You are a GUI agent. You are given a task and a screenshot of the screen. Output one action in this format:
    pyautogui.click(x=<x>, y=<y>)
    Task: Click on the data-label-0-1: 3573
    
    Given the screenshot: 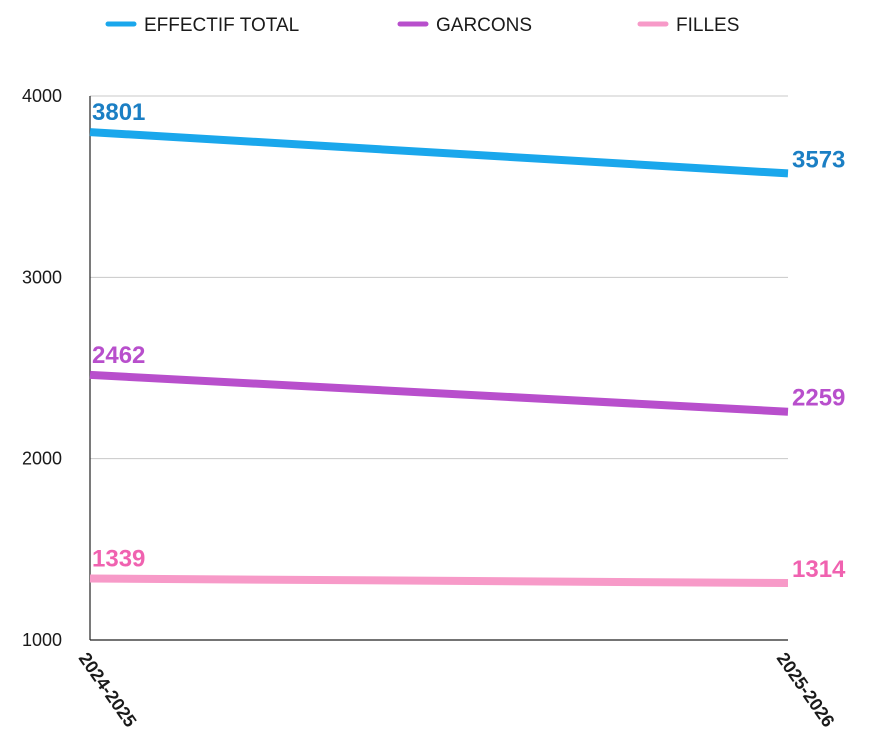 What is the action you would take?
    pyautogui.click(x=818, y=159)
    